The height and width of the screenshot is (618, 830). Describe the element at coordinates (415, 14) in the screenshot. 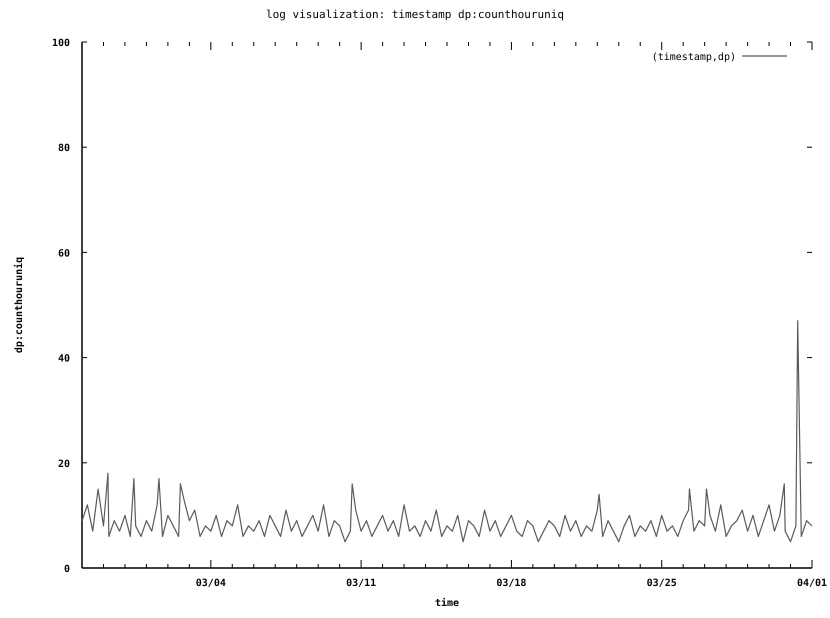

I see `chart-title: log visualization: timestamp dp:counthouruniq` at that location.